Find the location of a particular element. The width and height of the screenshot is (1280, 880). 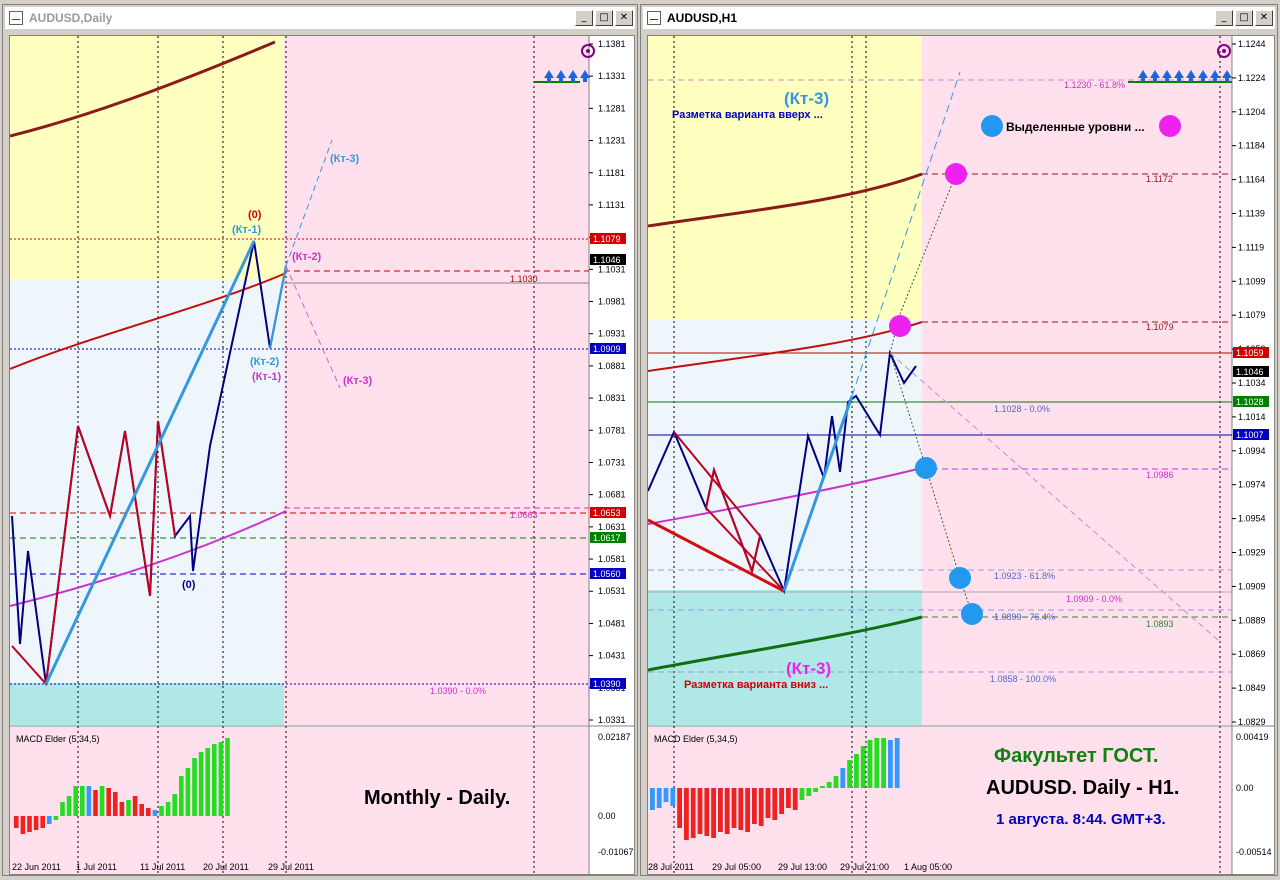

indicator-name: MACD Elder (5,34,5) is located at coordinates (696, 739).